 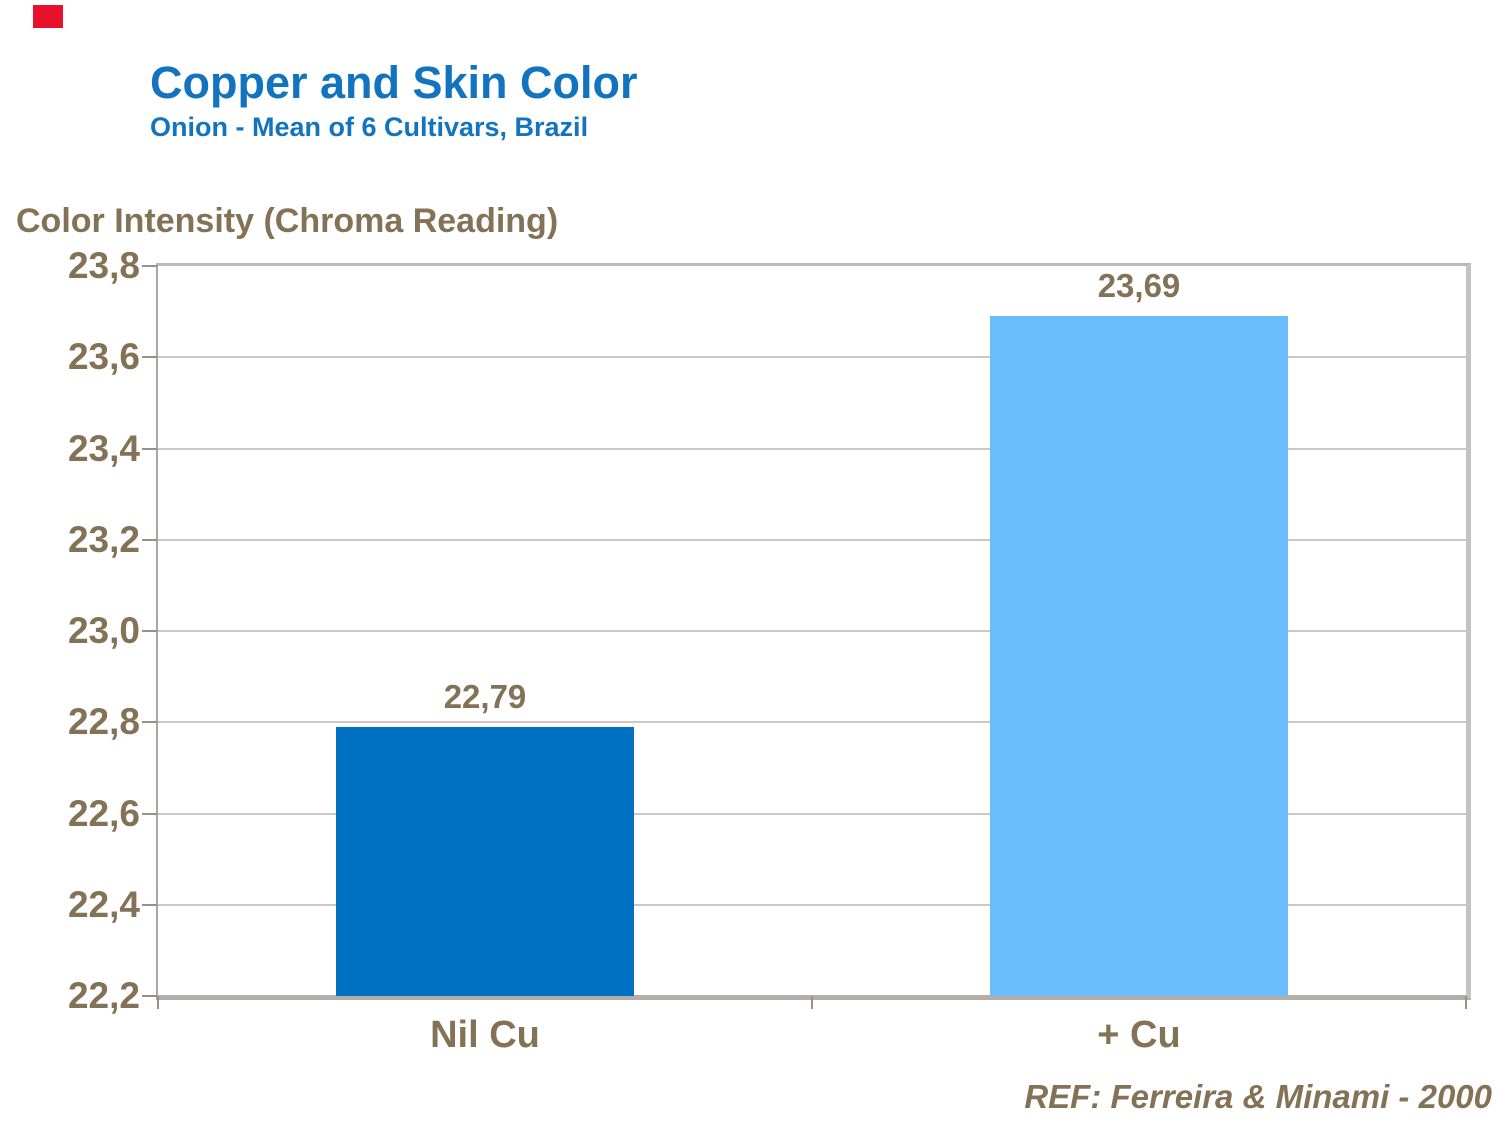 What do you see at coordinates (103, 448) in the screenshot?
I see `y-tick-label: 23,4` at bounding box center [103, 448].